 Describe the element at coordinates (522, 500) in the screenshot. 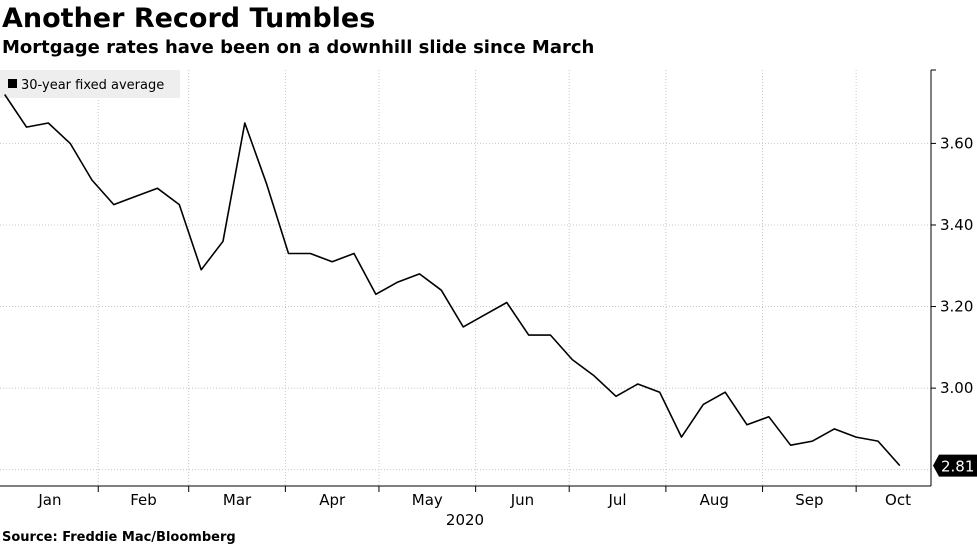

I see `x-tick-label: Jun` at that location.